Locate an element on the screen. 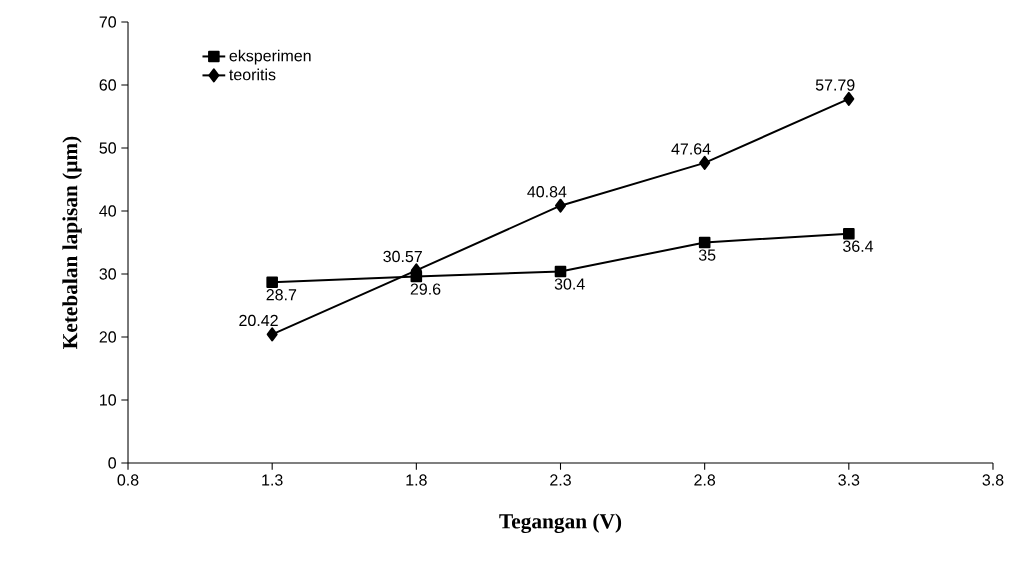 Image resolution: width=1011 pixels, height=568 pixels. y-tick-label: 0 is located at coordinates (112, 463).